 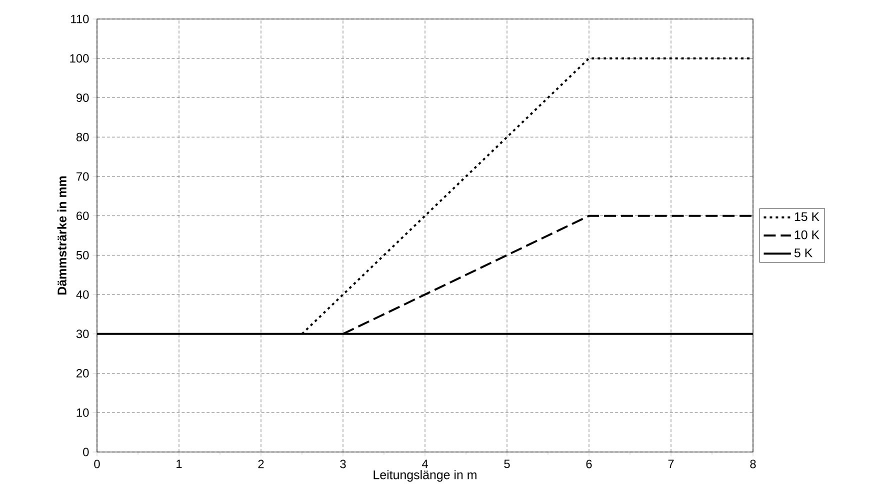 I want to click on y-tick-label: 110, so click(x=80, y=19).